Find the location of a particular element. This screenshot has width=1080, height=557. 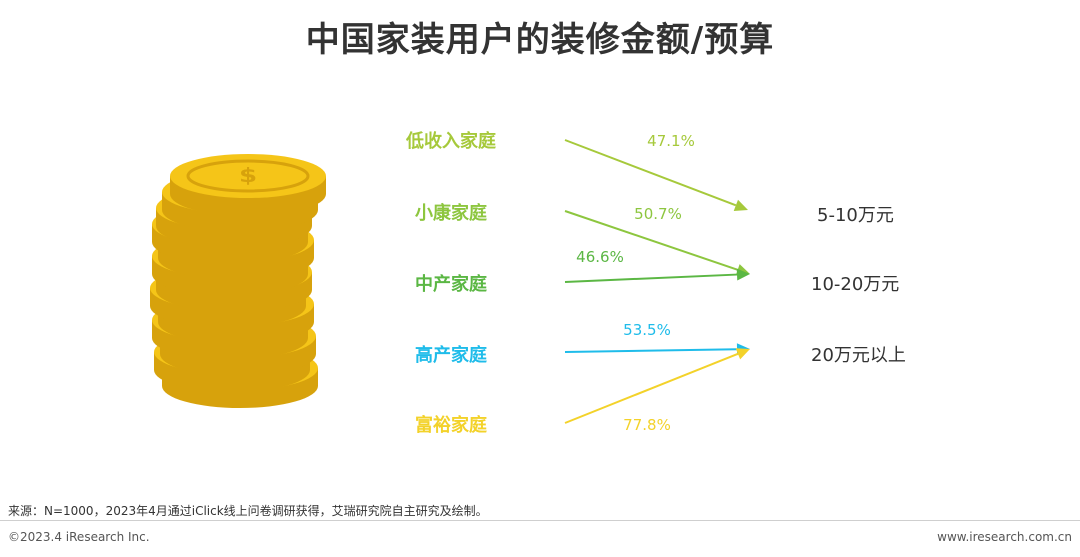

dollar-coin-stack-icon: $ is located at coordinates (238, 281).